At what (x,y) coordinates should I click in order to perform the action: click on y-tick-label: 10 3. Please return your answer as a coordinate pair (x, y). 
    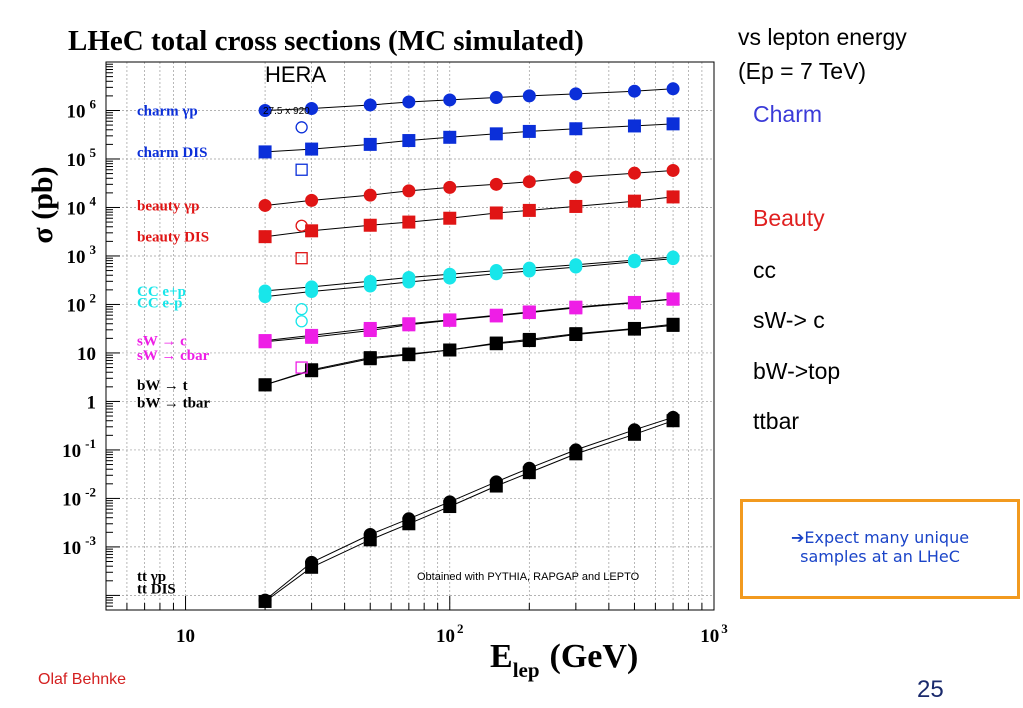
    Looking at the image, I should click on (82, 255).